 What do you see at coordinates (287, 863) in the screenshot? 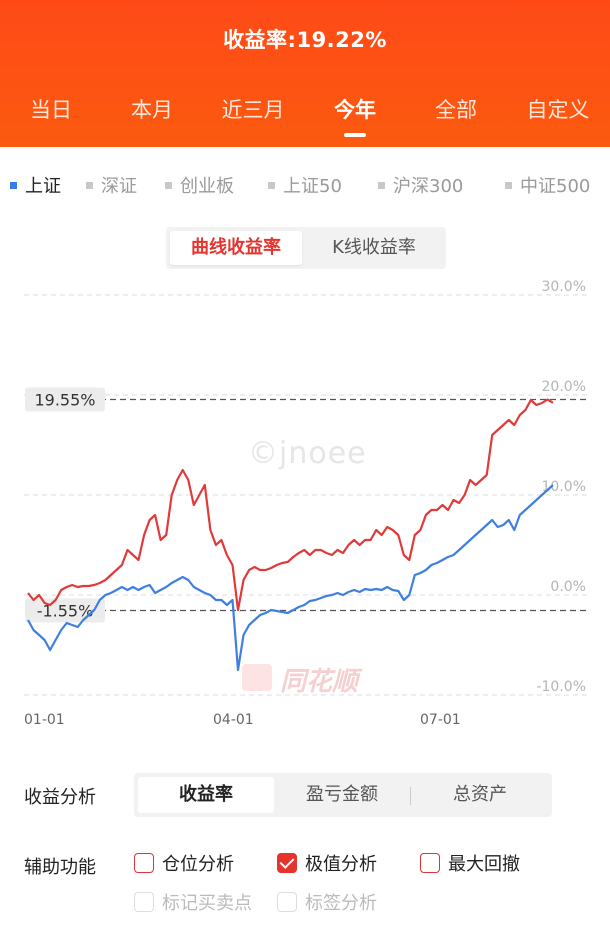
I see `check-icon` at bounding box center [287, 863].